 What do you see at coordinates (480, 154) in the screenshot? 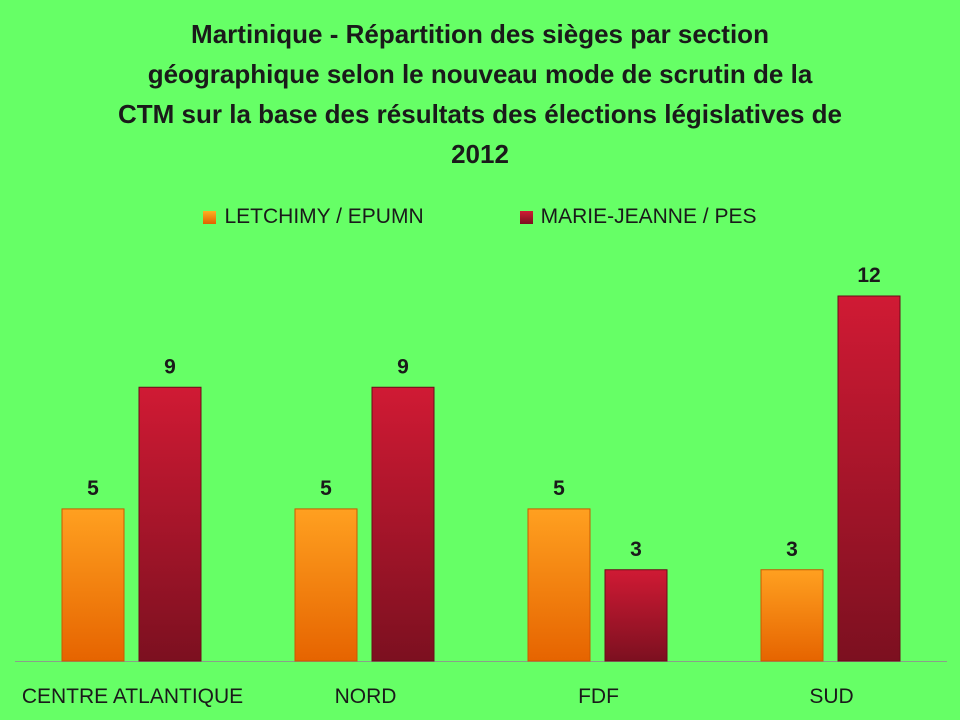
I see `chart-title-line: 2012` at bounding box center [480, 154].